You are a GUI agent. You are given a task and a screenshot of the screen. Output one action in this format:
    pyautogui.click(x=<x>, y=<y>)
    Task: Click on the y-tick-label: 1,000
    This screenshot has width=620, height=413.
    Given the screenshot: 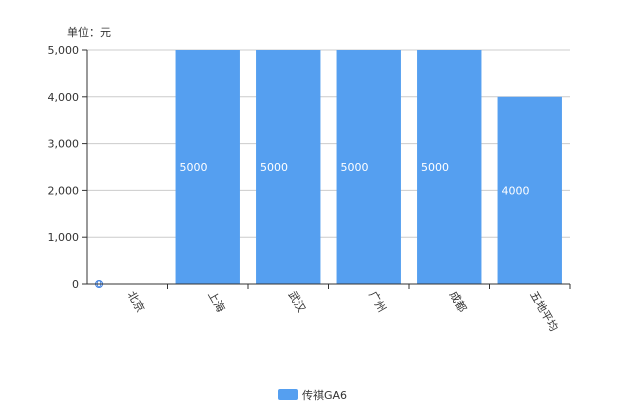 What is the action you would take?
    pyautogui.click(x=64, y=237)
    